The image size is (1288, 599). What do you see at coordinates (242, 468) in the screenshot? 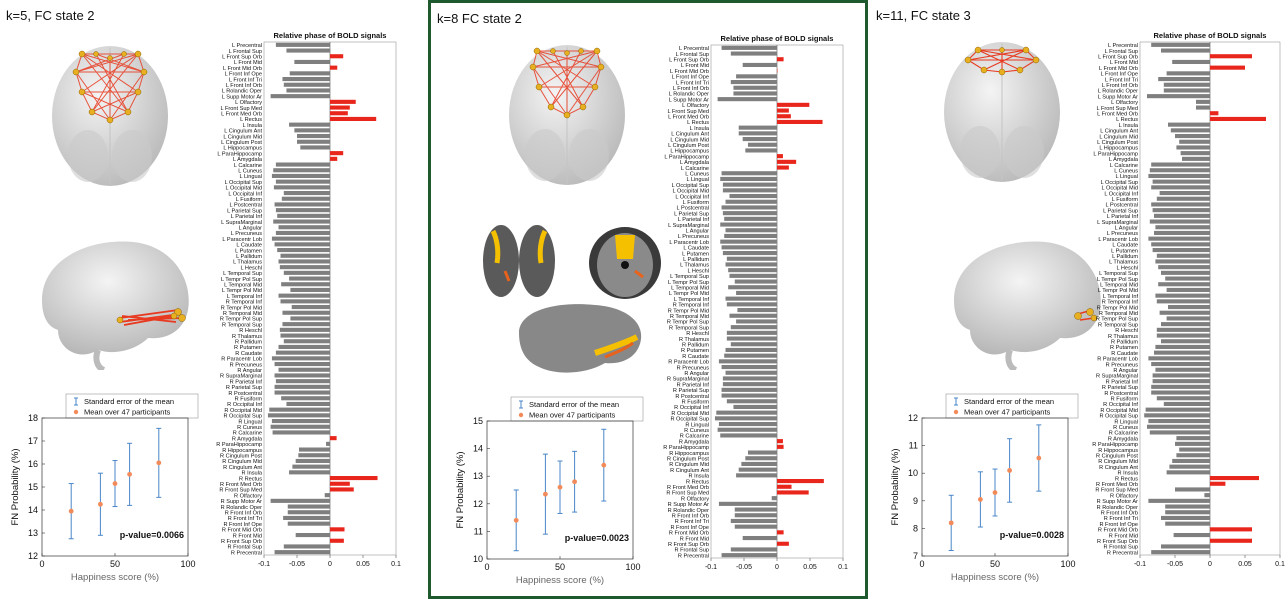
I see `region-label: R Cingulum Ant` at bounding box center [242, 468].